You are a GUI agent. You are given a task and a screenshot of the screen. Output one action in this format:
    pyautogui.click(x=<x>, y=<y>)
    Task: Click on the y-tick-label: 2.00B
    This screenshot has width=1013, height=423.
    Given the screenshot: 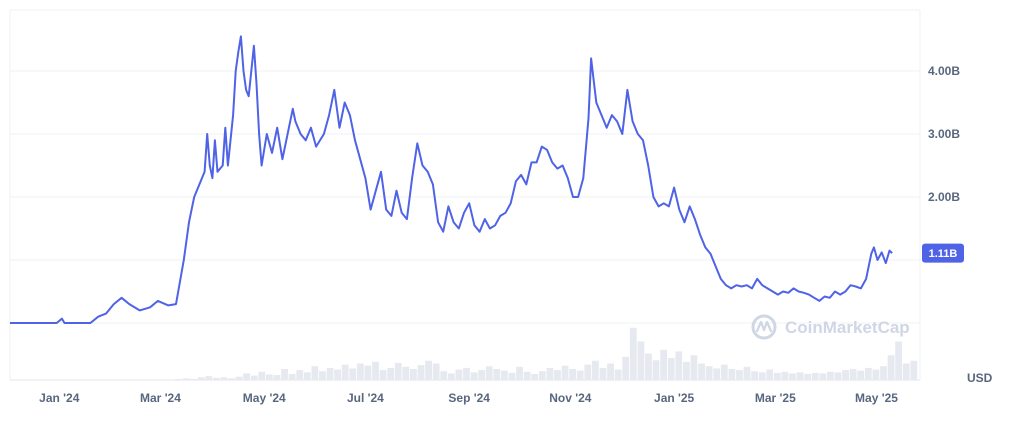 What is the action you would take?
    pyautogui.click(x=944, y=197)
    